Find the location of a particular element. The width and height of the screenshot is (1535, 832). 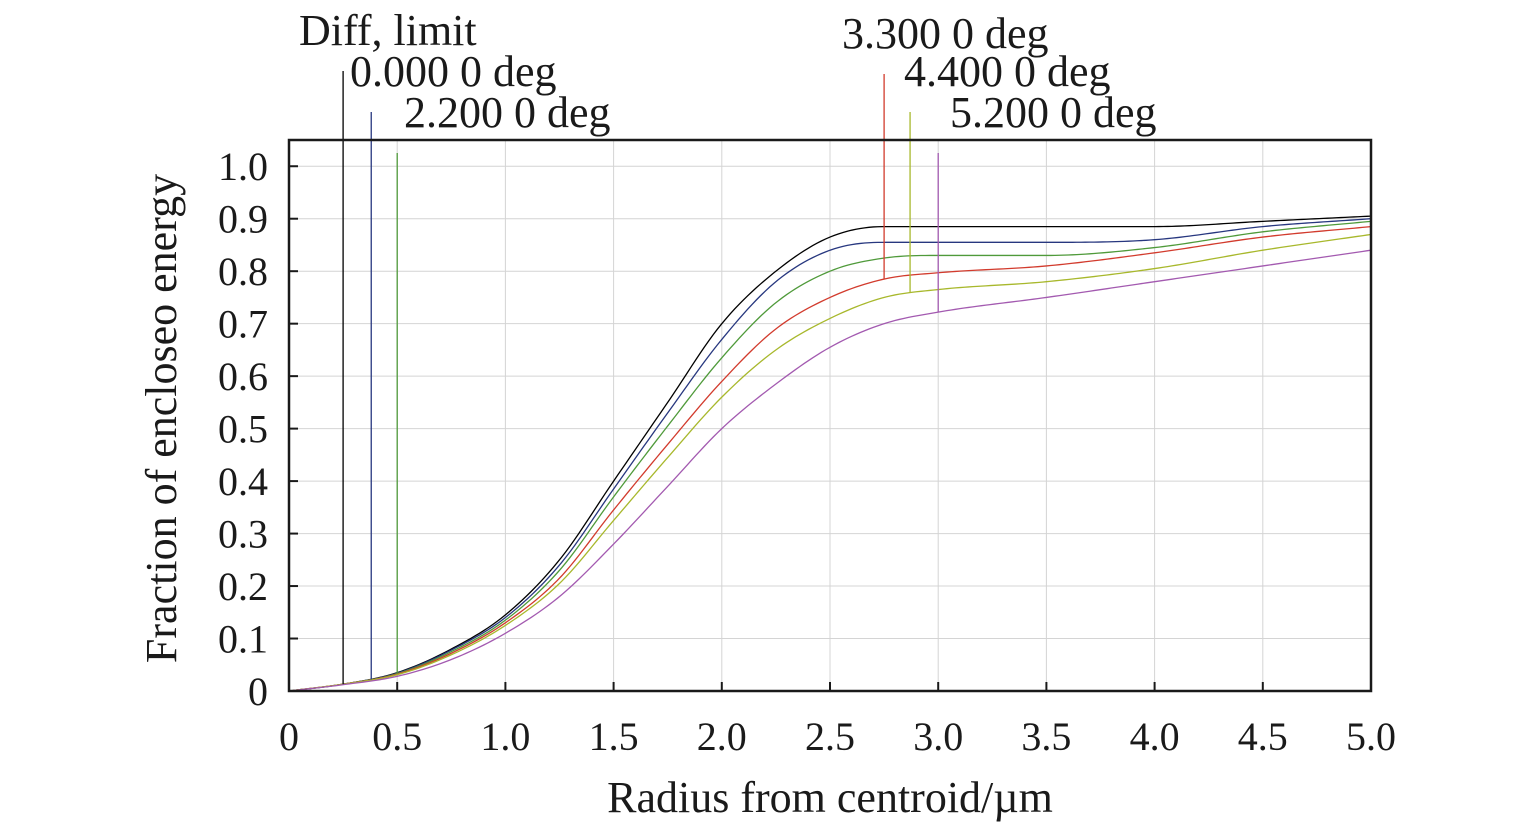

y-tick-label: 0.6 is located at coordinates (243, 376).